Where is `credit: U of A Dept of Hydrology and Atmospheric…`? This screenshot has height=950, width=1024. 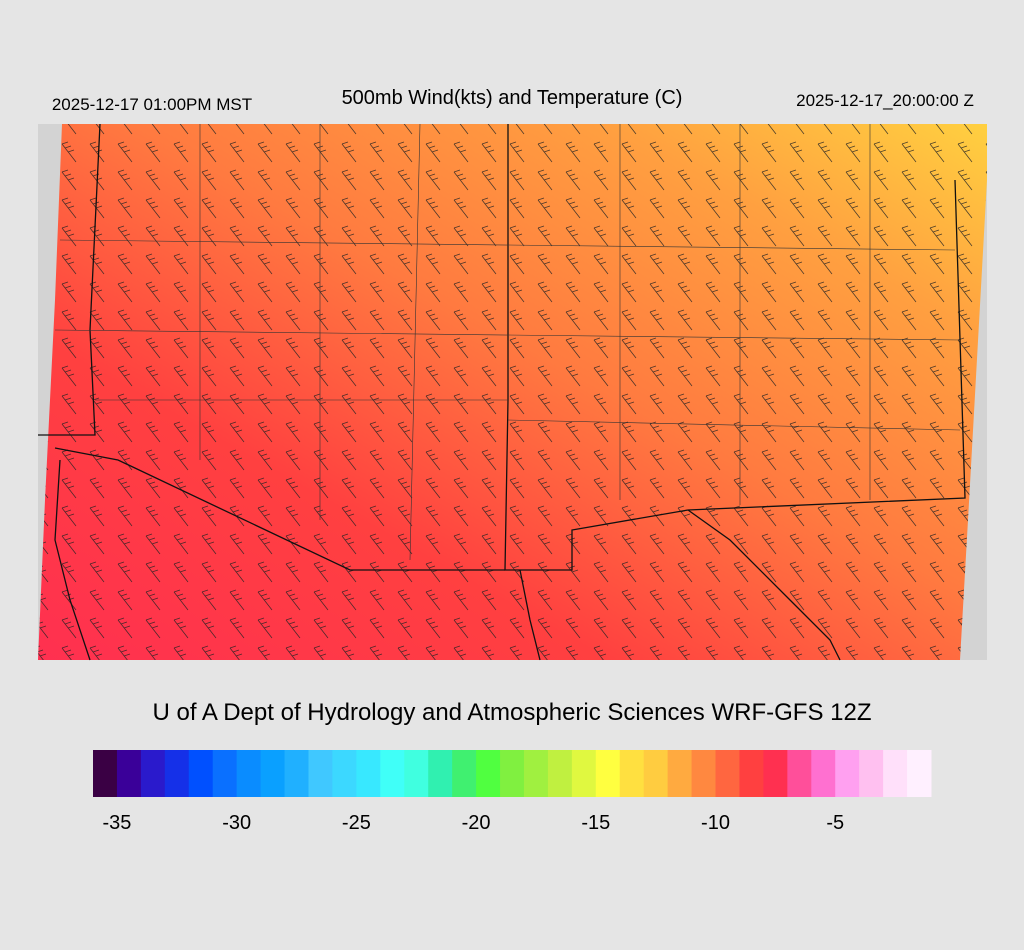
credit: U of A Dept of Hydrology and Atmospheric… is located at coordinates (512, 712).